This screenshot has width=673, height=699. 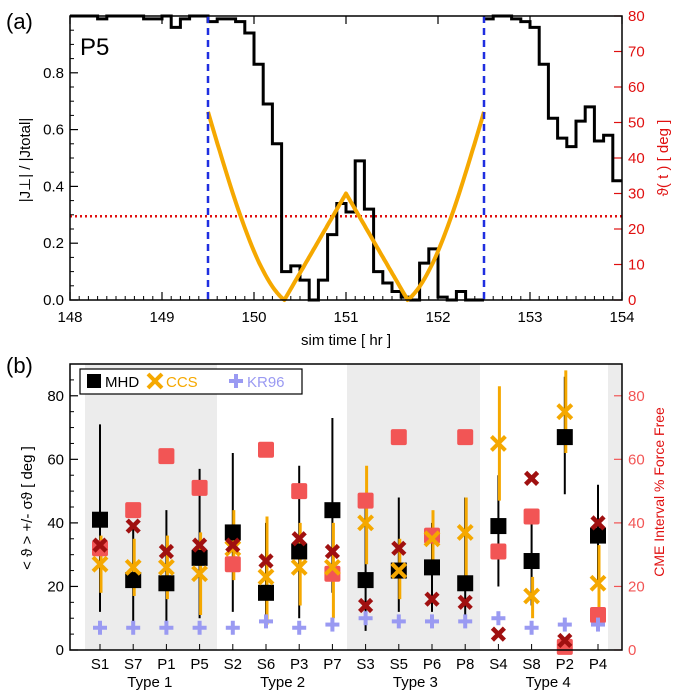 What do you see at coordinates (282, 682) in the screenshot?
I see `group-label: Type 2` at bounding box center [282, 682].